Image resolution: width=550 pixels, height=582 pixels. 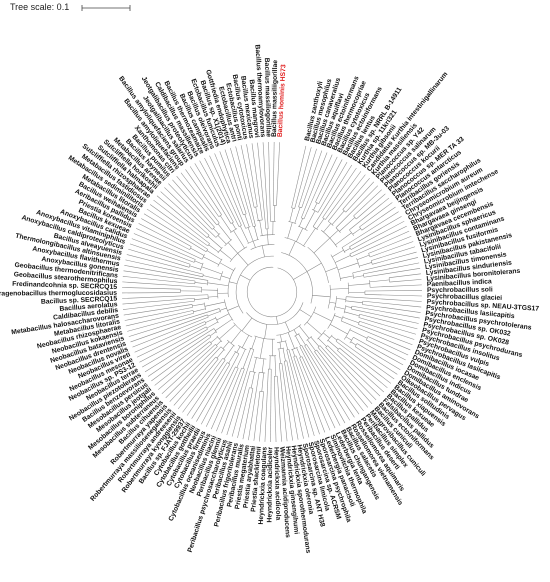 I want to click on leaf-label: Heyndrickxia acidiceler, so click(x=270, y=485).